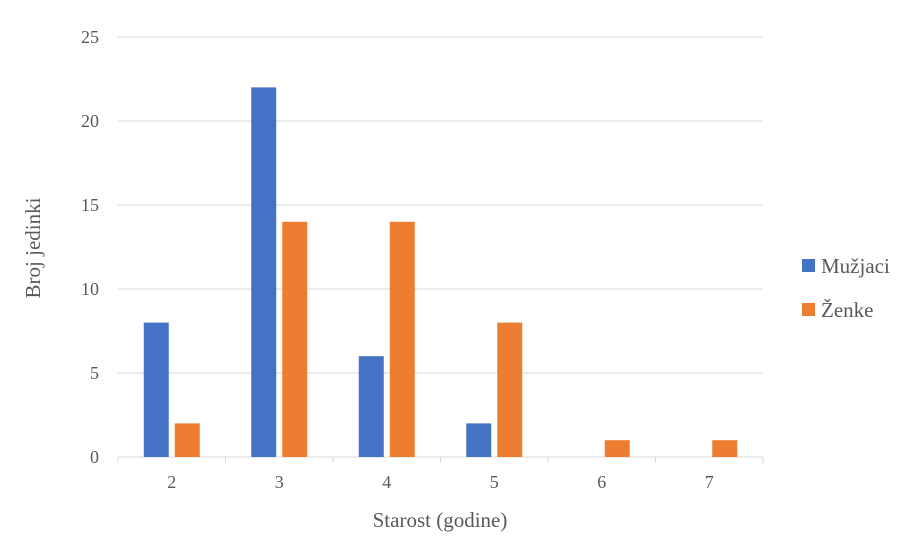 Image resolution: width=917 pixels, height=553 pixels. I want to click on legend-label-zenke: Ženke, so click(847, 310).